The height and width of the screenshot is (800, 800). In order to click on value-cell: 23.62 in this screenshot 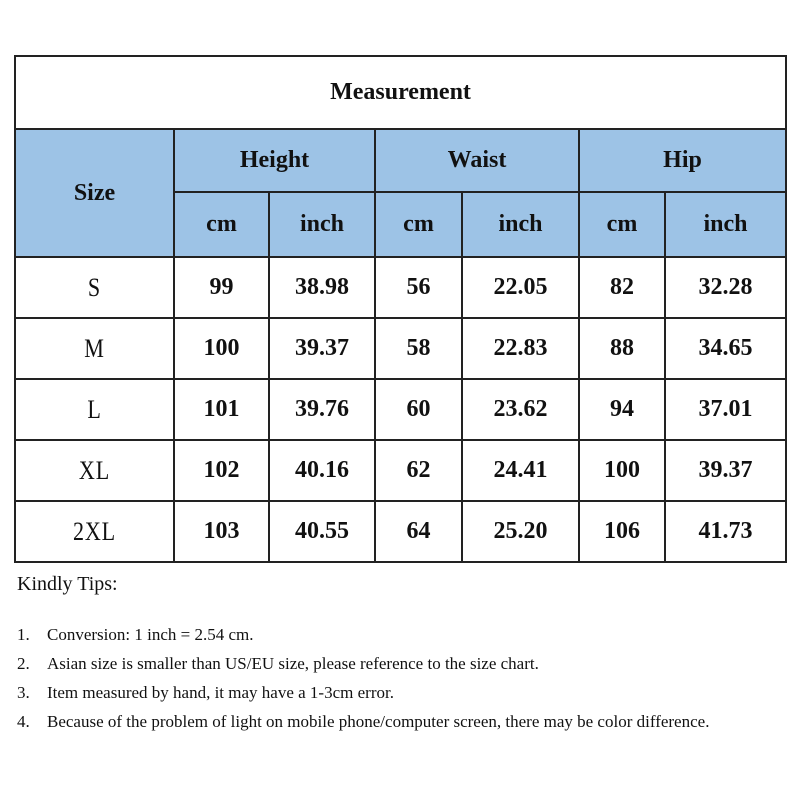, I will do `click(520, 409)`.